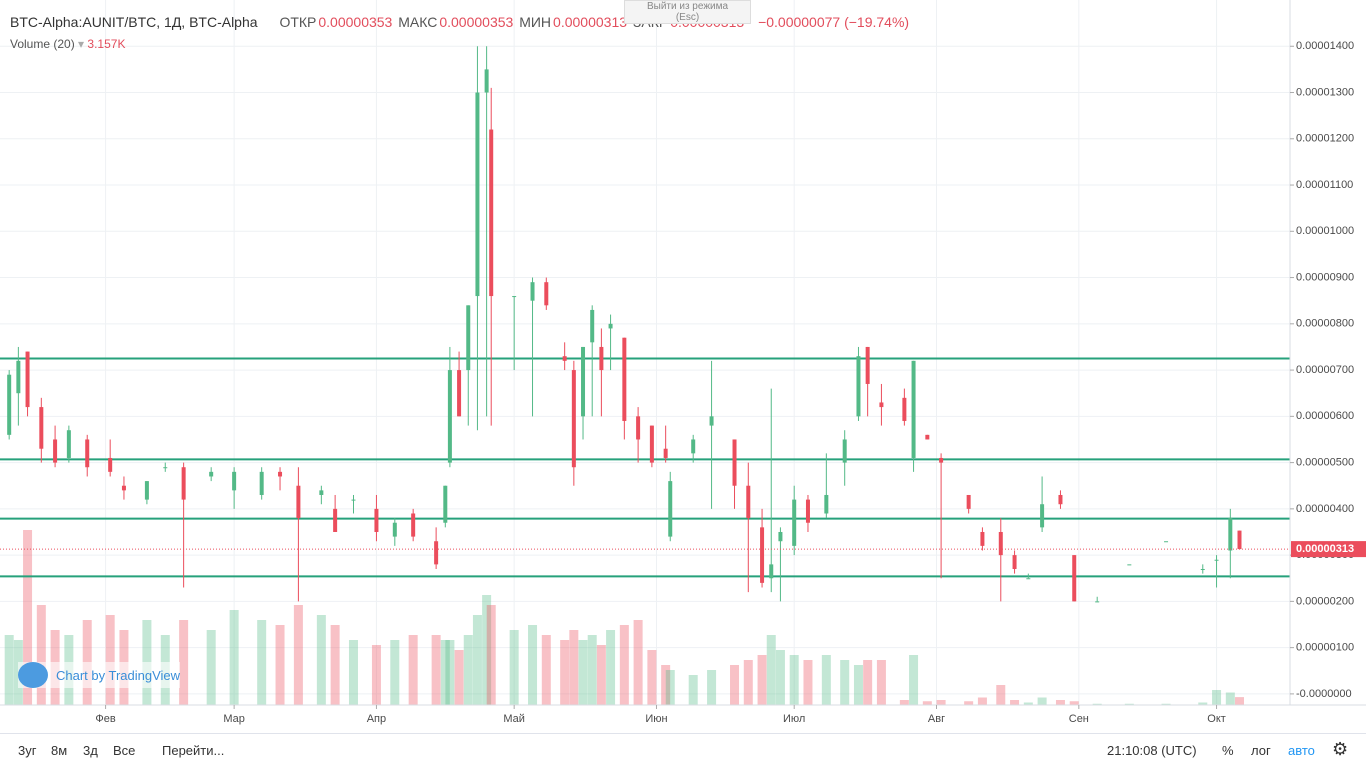 The image size is (1366, 769). Describe the element at coordinates (1261, 750) in the screenshot. I see `log-button: лог` at that location.